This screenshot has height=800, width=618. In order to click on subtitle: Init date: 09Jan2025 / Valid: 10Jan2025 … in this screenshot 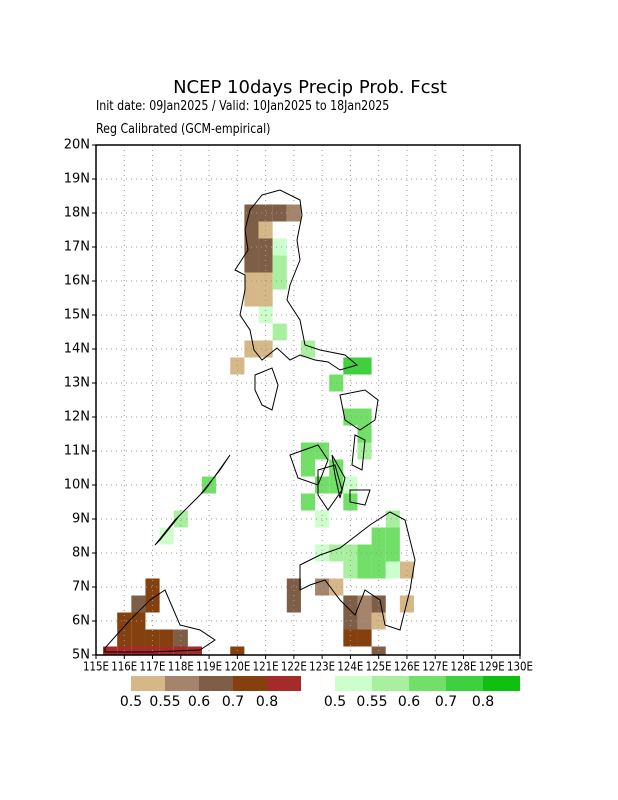, I will do `click(242, 105)`.